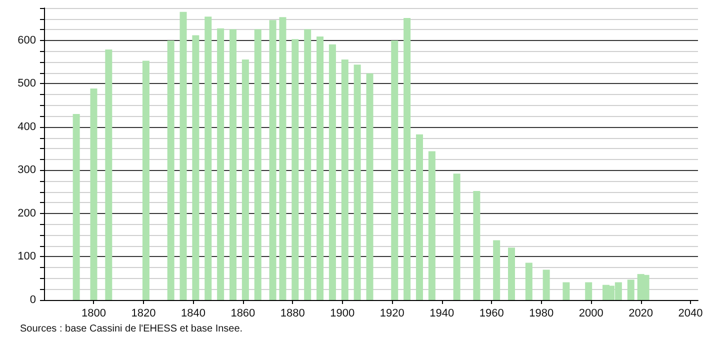 This screenshot has height=340, width=710. I want to click on x-tick-label: 1960, so click(491, 314).